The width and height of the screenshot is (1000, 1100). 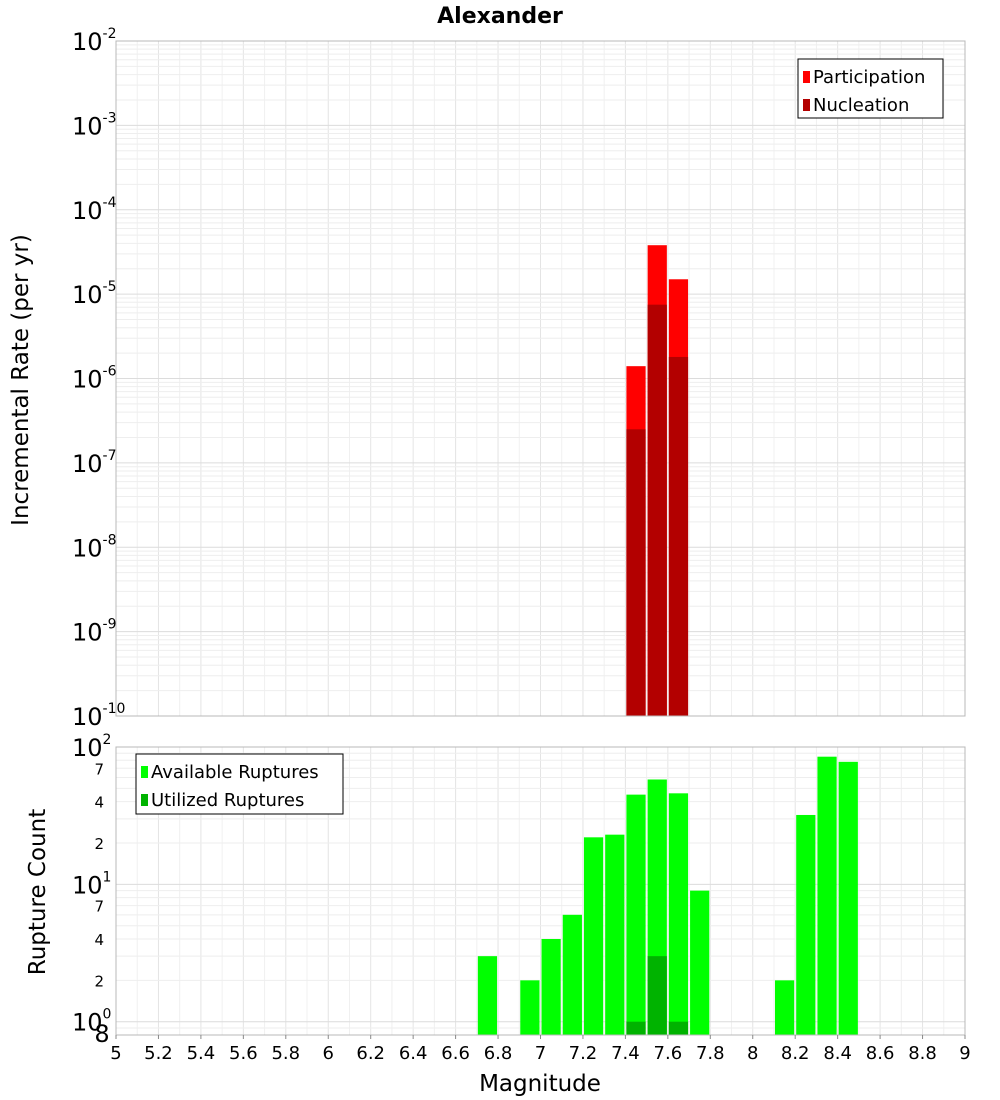 I want to click on x-axis-label: Magnitude, so click(x=540, y=1084).